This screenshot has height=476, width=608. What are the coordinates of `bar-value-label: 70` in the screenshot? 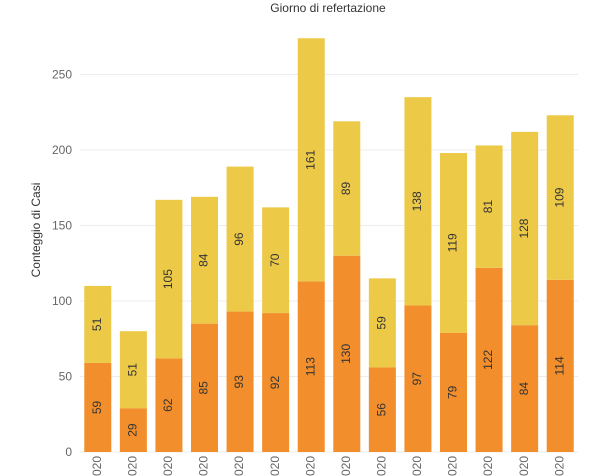 It's located at (275, 260).